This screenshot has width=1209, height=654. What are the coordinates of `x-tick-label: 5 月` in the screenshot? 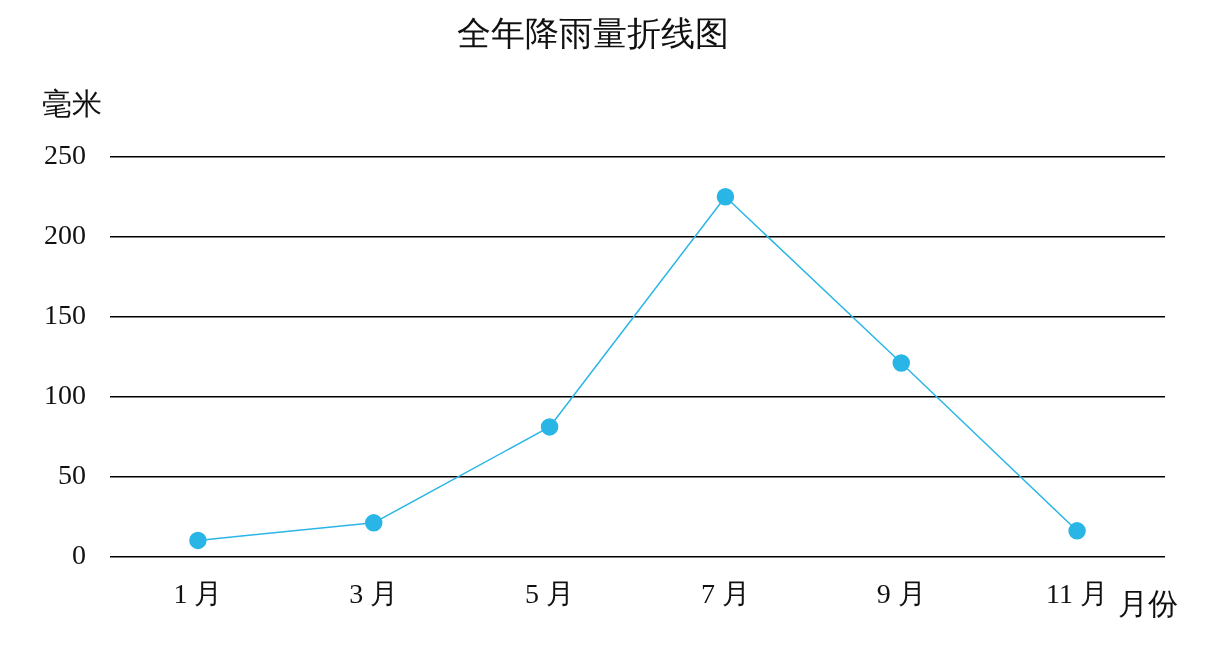 It's located at (550, 593).